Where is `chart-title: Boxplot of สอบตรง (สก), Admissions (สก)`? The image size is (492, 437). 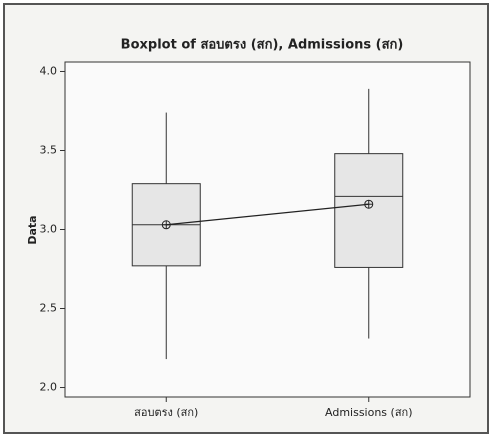 chart-title: Boxplot of สอบตรง (สก), Admissions (สก) is located at coordinates (262, 45).